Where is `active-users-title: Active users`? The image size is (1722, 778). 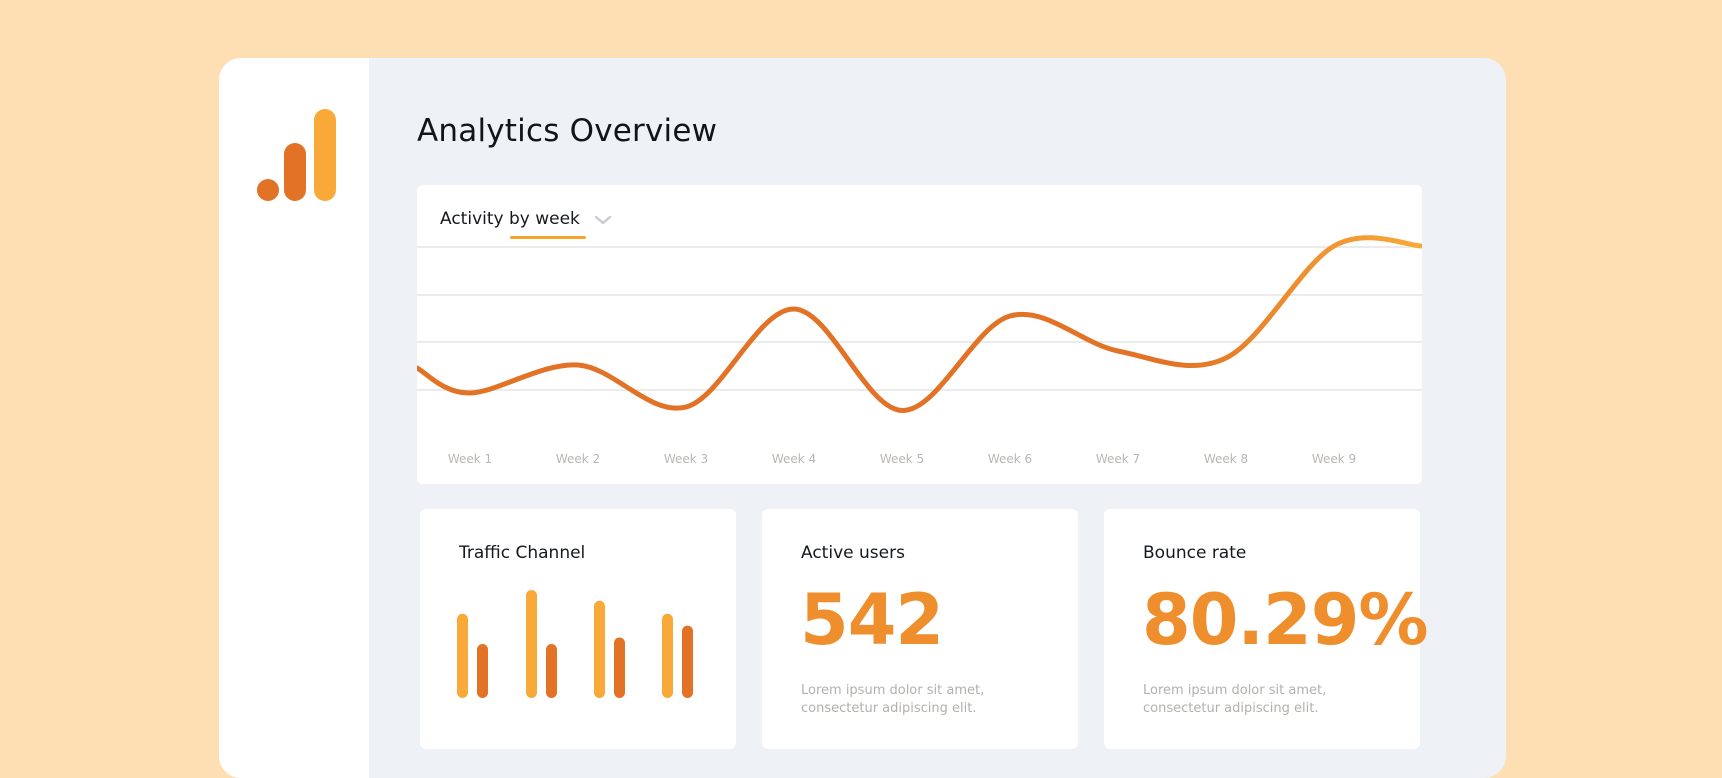
active-users-title: Active users is located at coordinates (853, 553).